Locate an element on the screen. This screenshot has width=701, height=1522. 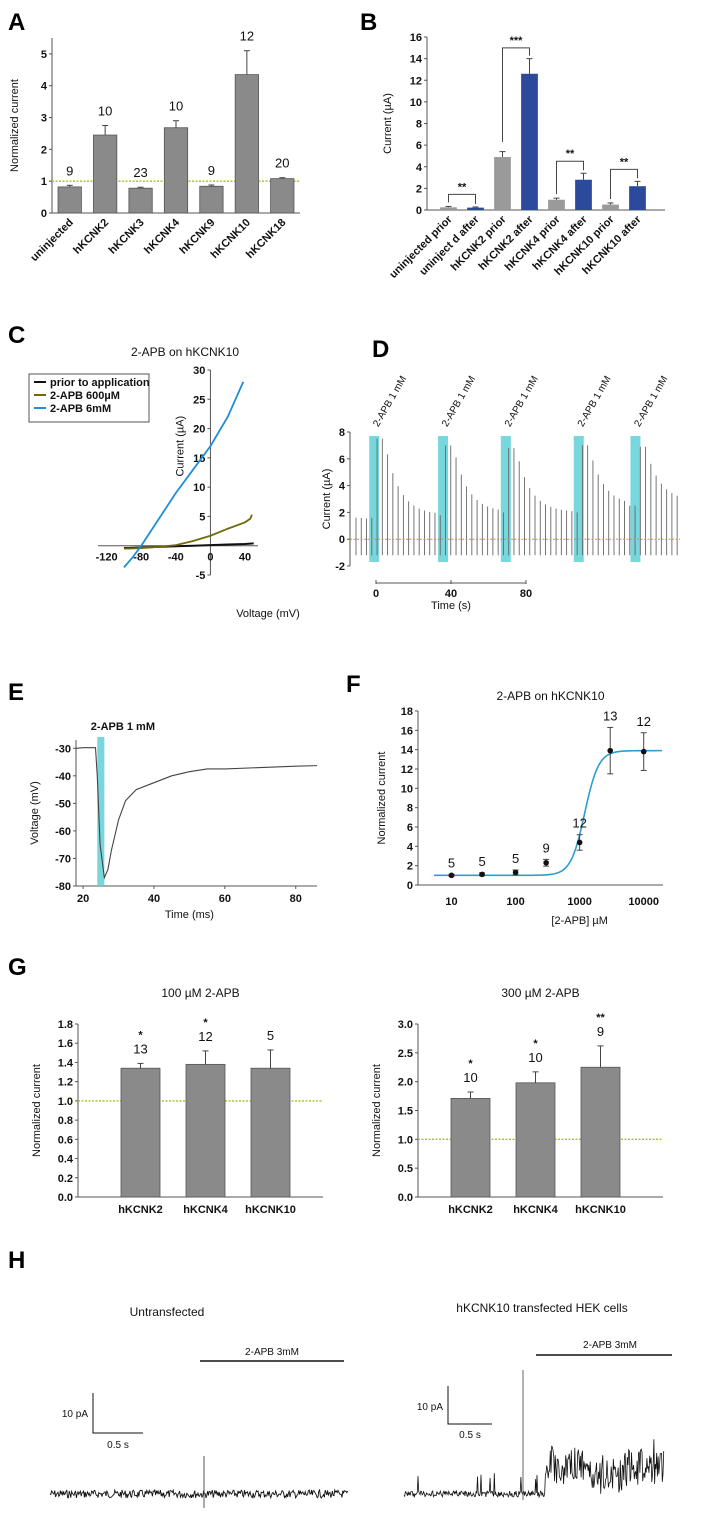
y-tick-label: -80 is located at coordinates (63, 887).